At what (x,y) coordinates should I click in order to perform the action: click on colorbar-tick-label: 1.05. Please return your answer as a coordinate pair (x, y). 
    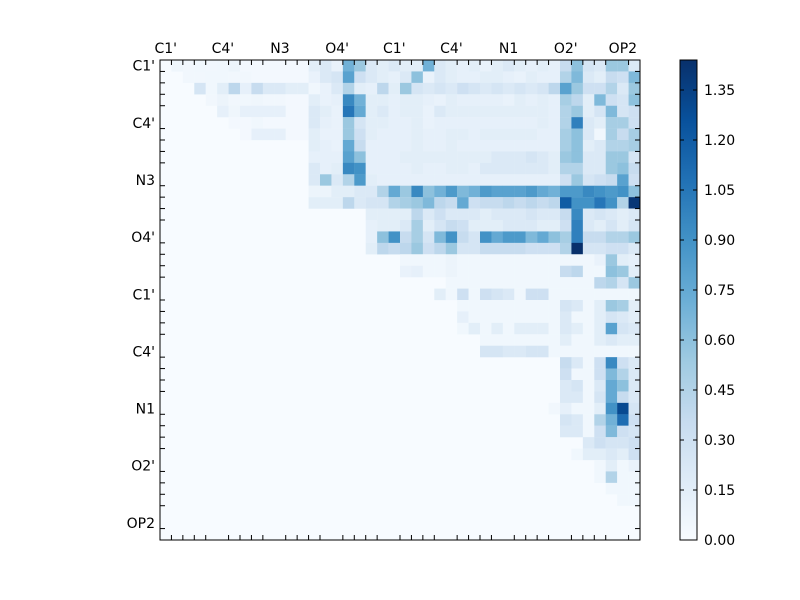
    Looking at the image, I should click on (719, 191).